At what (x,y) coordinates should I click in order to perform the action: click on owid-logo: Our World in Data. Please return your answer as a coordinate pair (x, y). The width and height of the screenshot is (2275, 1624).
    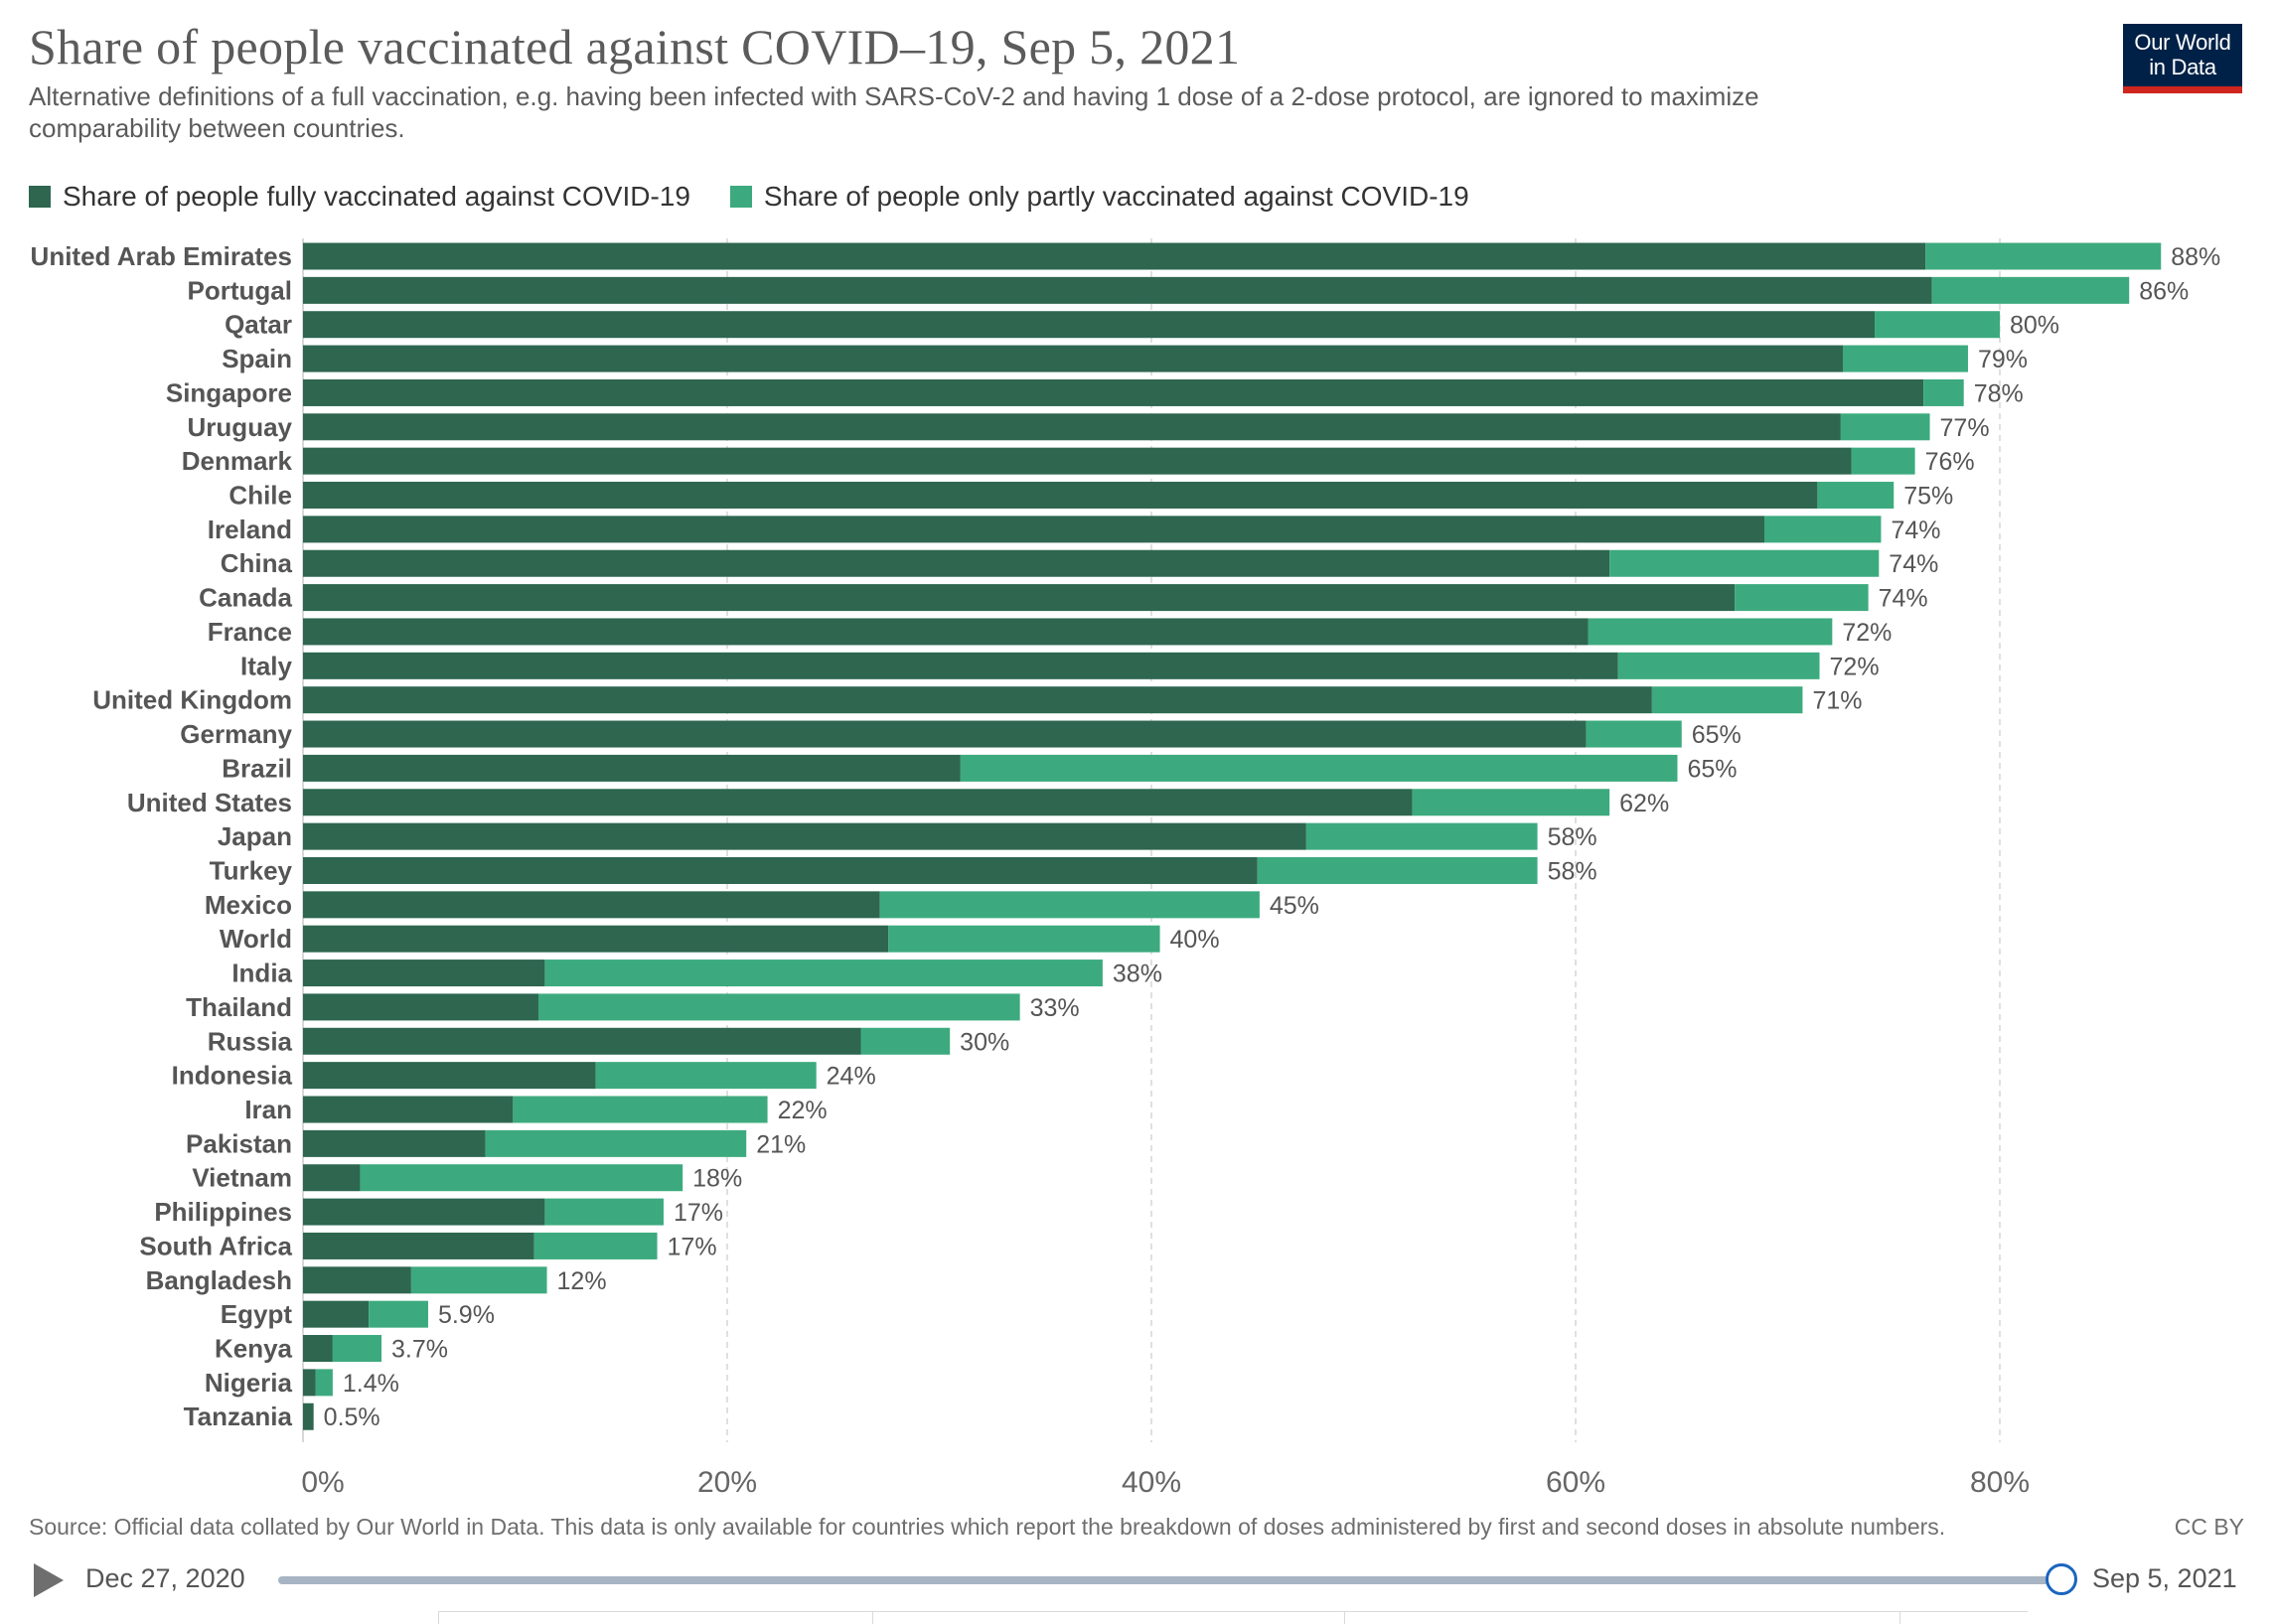
    Looking at the image, I should click on (2182, 58).